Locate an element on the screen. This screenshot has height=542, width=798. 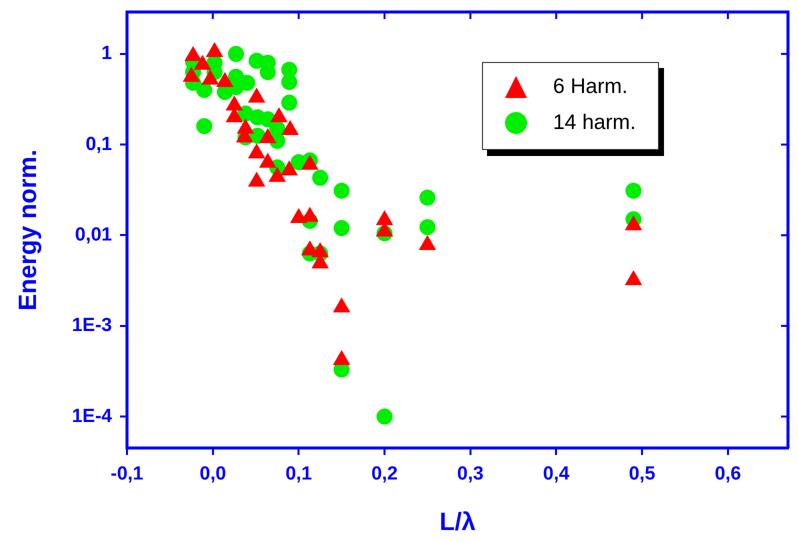
x-tick-label: -0,1 is located at coordinates (127, 474).